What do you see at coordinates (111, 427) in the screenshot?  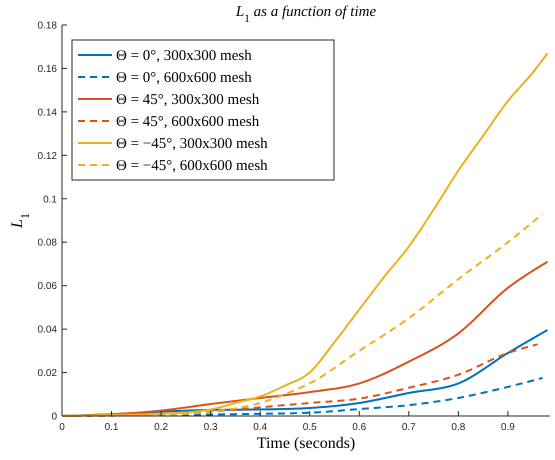 I see `x-tick-label: 0.1` at bounding box center [111, 427].